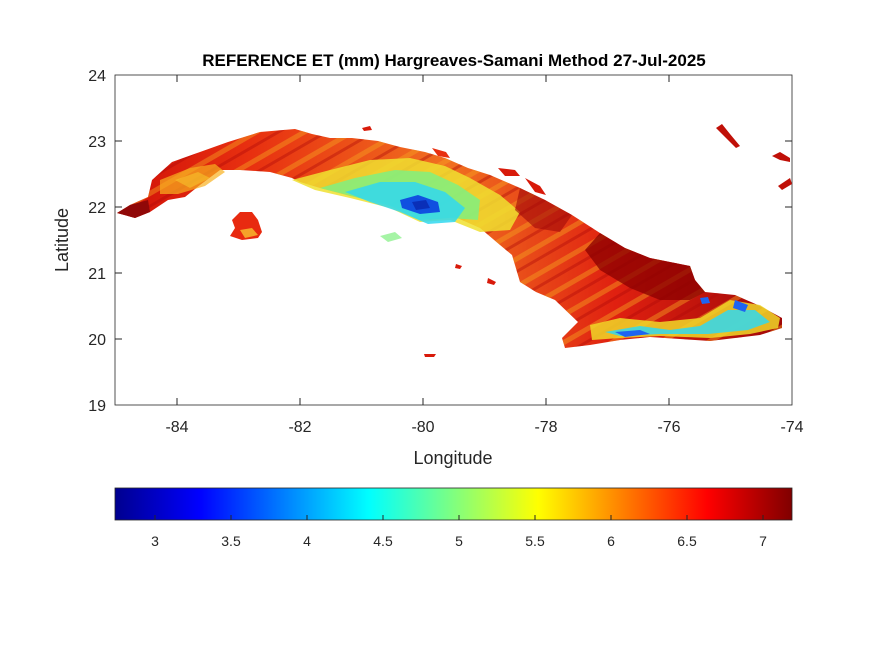 The height and width of the screenshot is (656, 875). I want to click on x-tick-label: -74, so click(791, 427).